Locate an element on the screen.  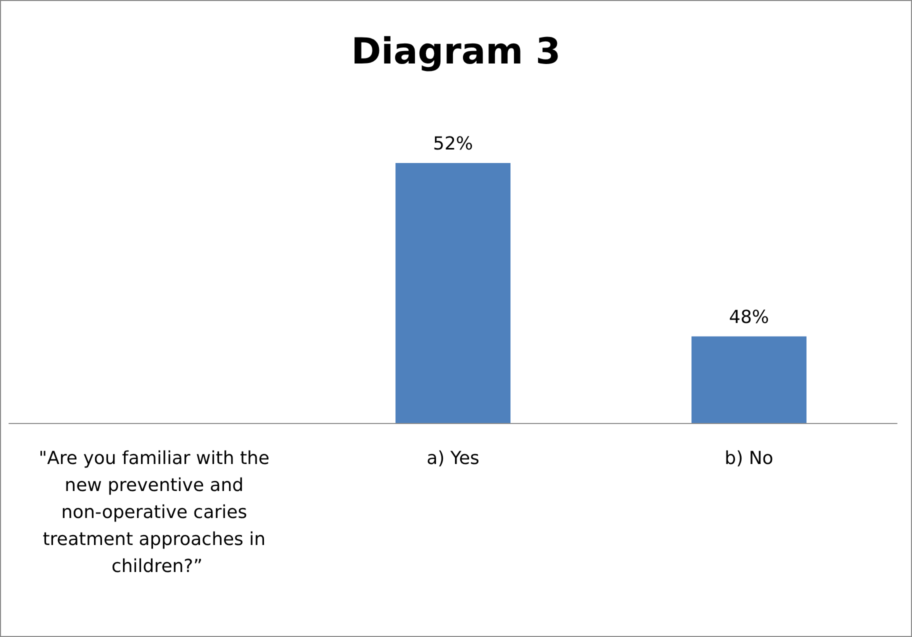
chart-title: Diagram 3 is located at coordinates (456, 52).